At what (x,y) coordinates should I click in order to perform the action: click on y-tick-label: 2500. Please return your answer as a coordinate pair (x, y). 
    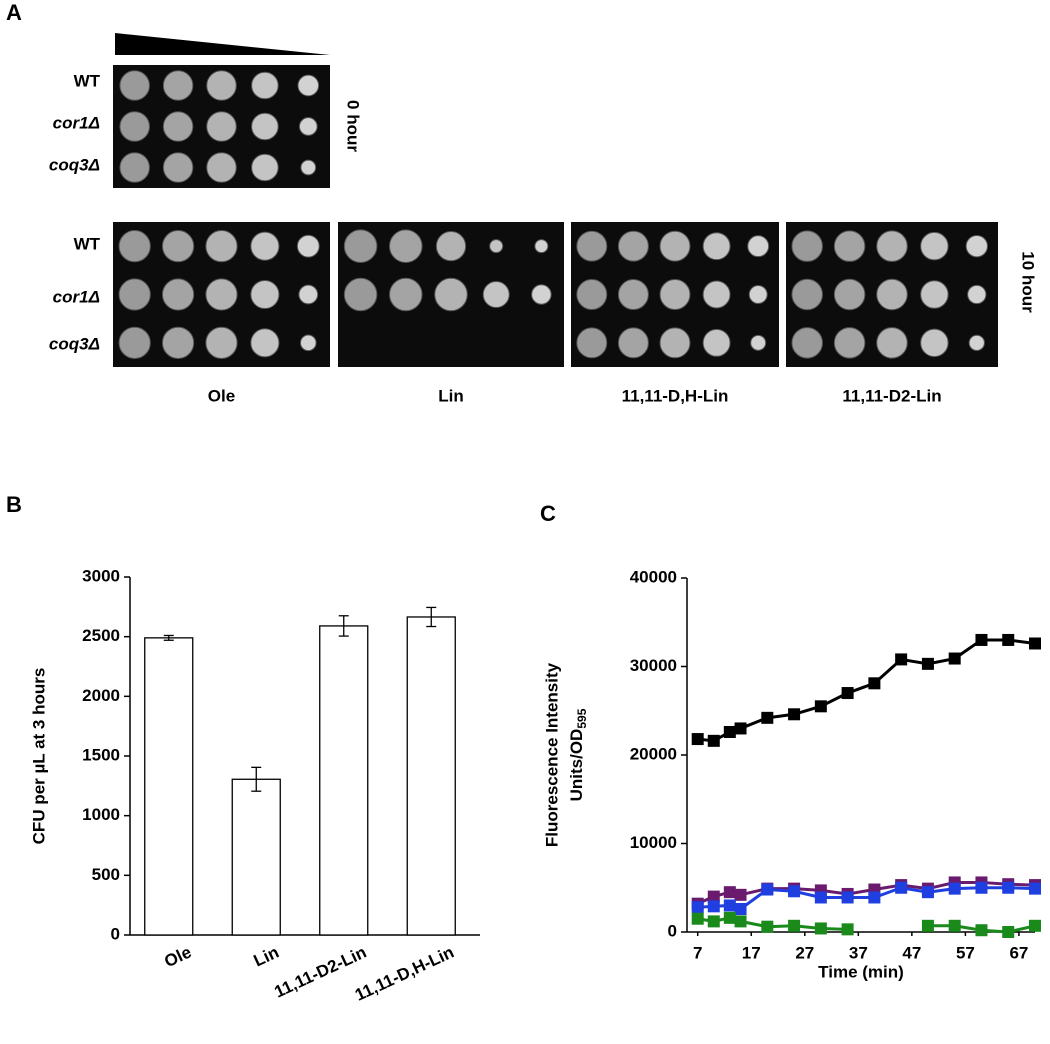
    Looking at the image, I should click on (101, 635).